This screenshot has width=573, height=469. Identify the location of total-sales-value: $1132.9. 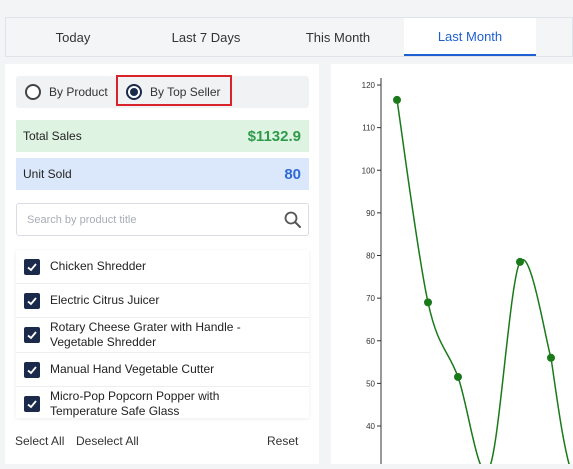
(274, 136).